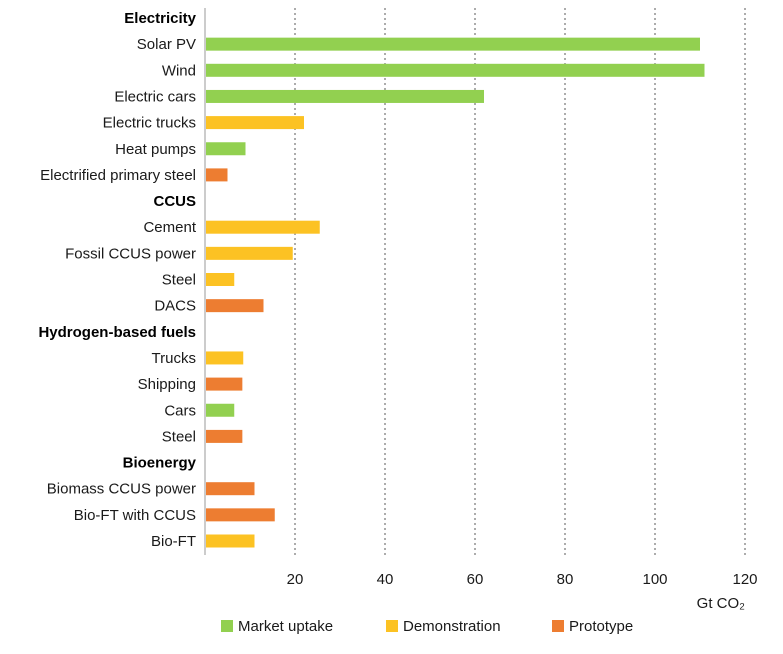 Image resolution: width=783 pixels, height=654 pixels. I want to click on bar-bioenergy-bio-ft-with-ccus, so click(240, 515).